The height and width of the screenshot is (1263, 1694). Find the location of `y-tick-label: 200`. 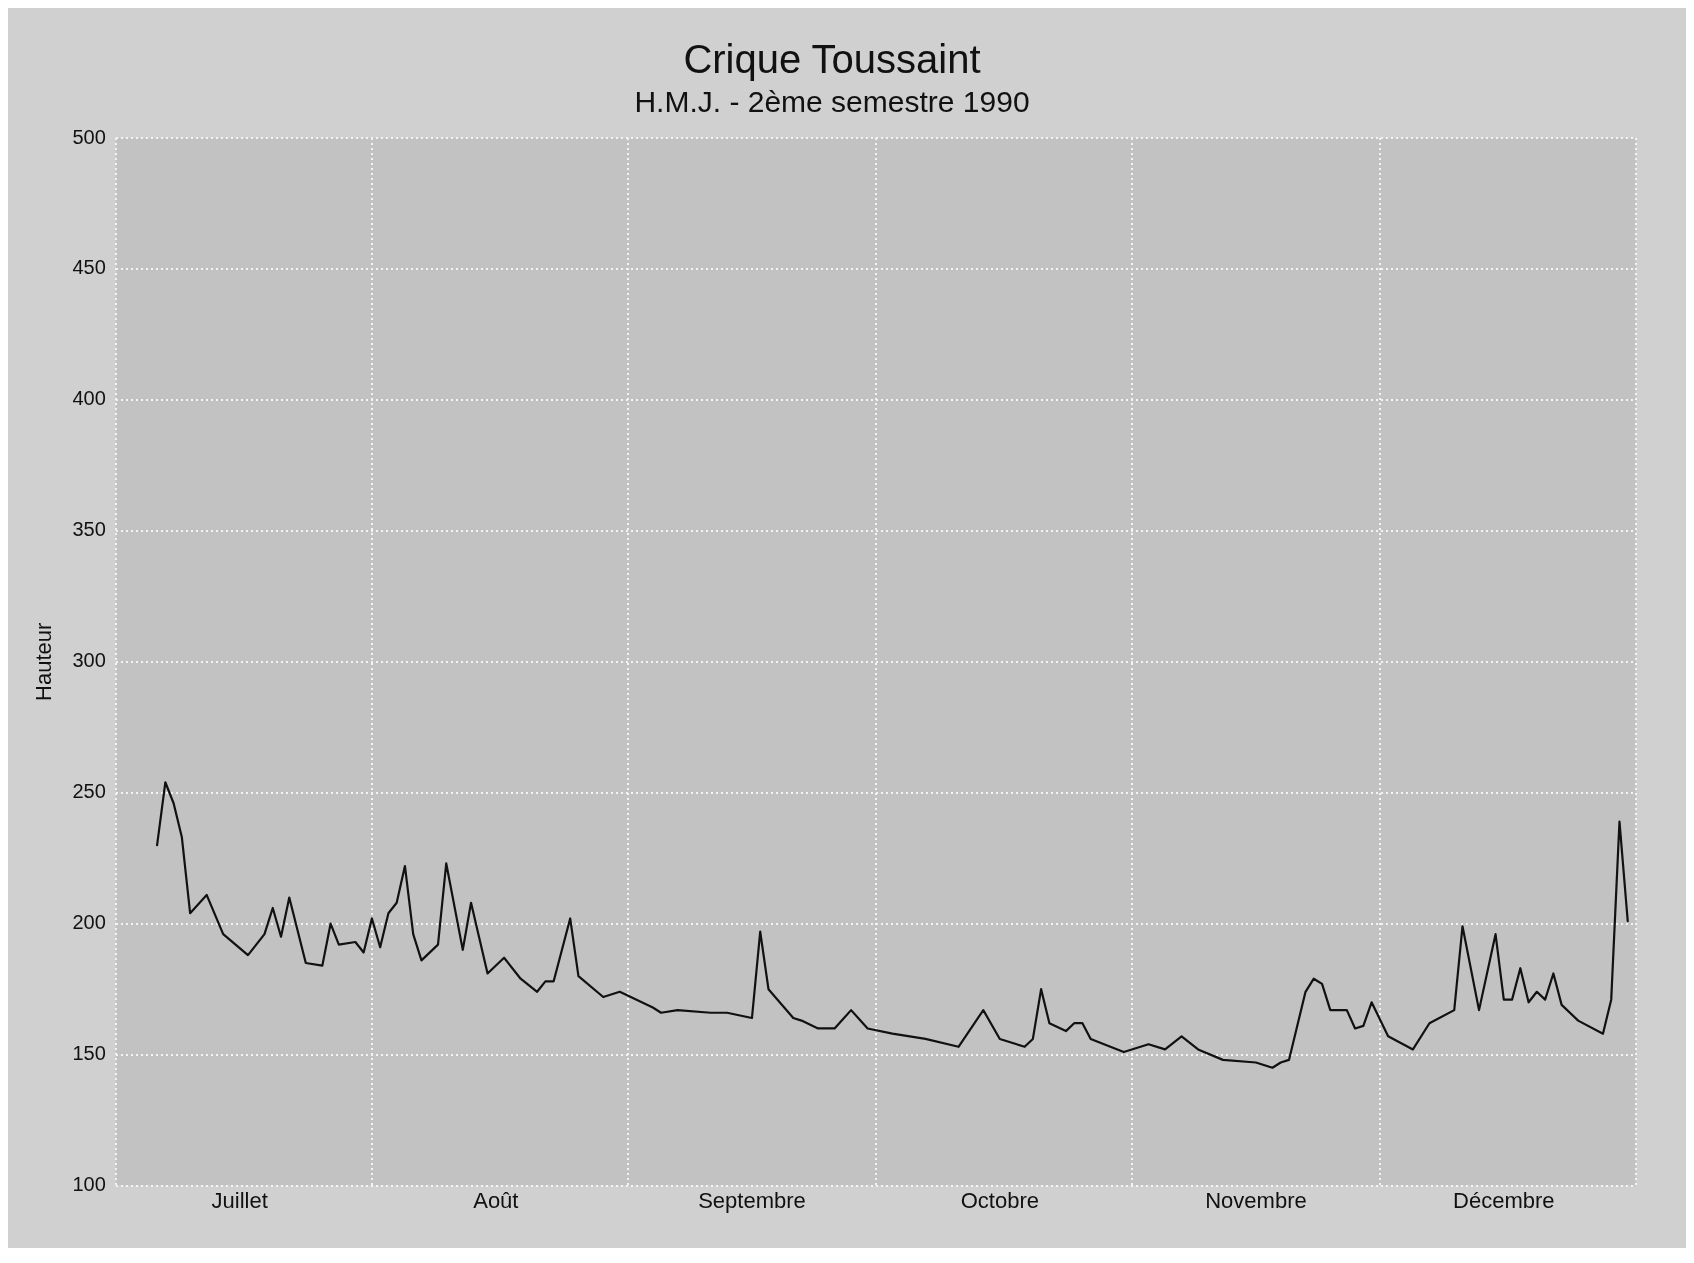

y-tick-label: 200 is located at coordinates (89, 922).